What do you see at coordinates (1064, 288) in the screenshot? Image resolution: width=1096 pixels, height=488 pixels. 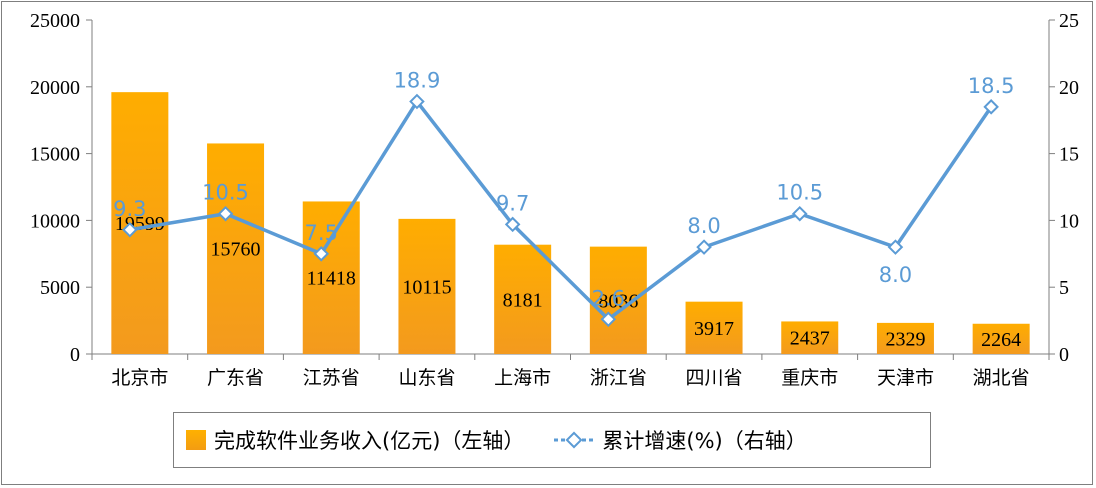 I see `right-tick-label: 5` at bounding box center [1064, 288].